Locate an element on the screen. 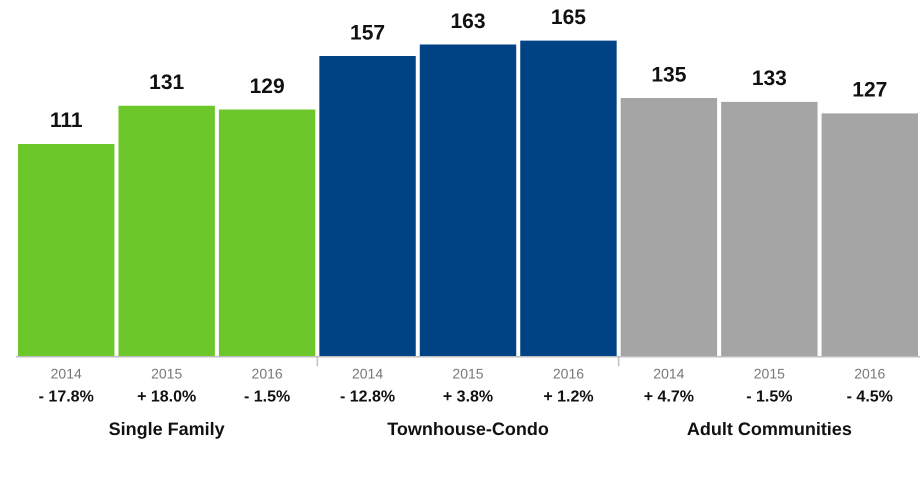  text: Townhouse-Condo is located at coordinates (468, 429).